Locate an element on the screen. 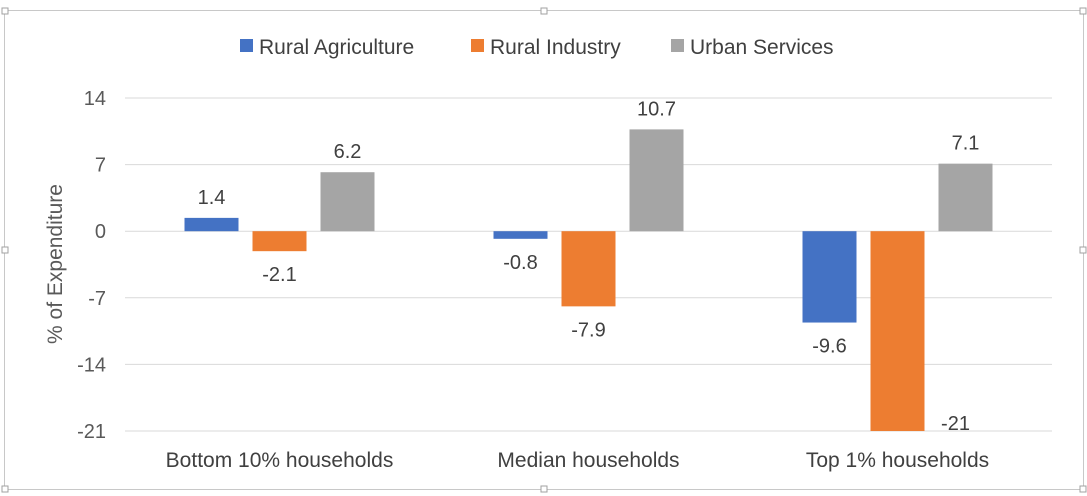  data-label: -0.8 is located at coordinates (520, 263).